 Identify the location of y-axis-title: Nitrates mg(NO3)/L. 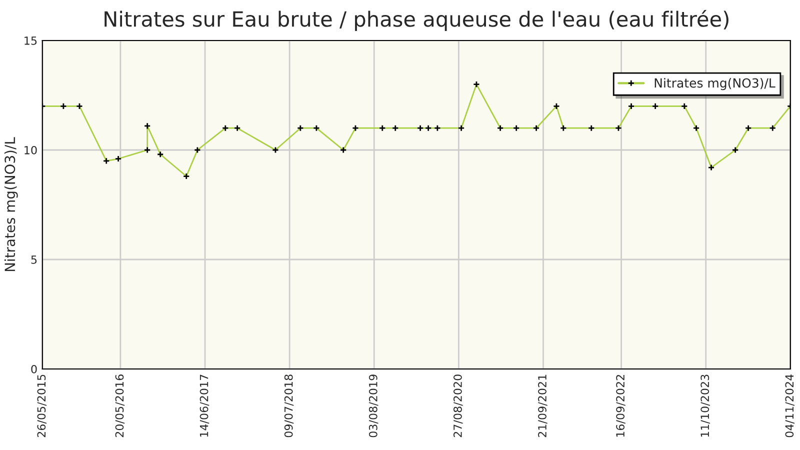
(11, 204).